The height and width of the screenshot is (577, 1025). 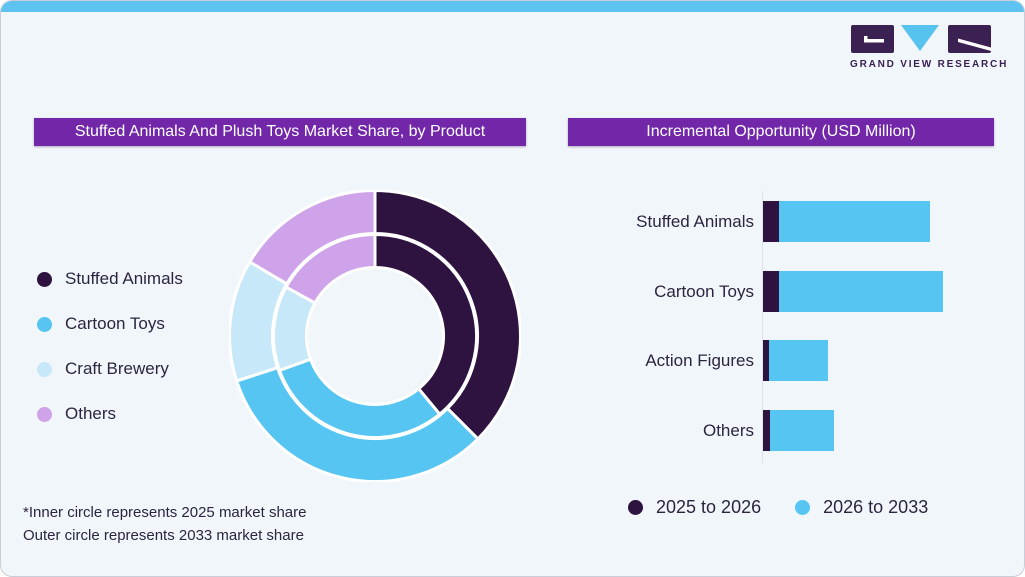 What do you see at coordinates (709, 507) in the screenshot?
I see `legend-label: 2025 to 2026` at bounding box center [709, 507].